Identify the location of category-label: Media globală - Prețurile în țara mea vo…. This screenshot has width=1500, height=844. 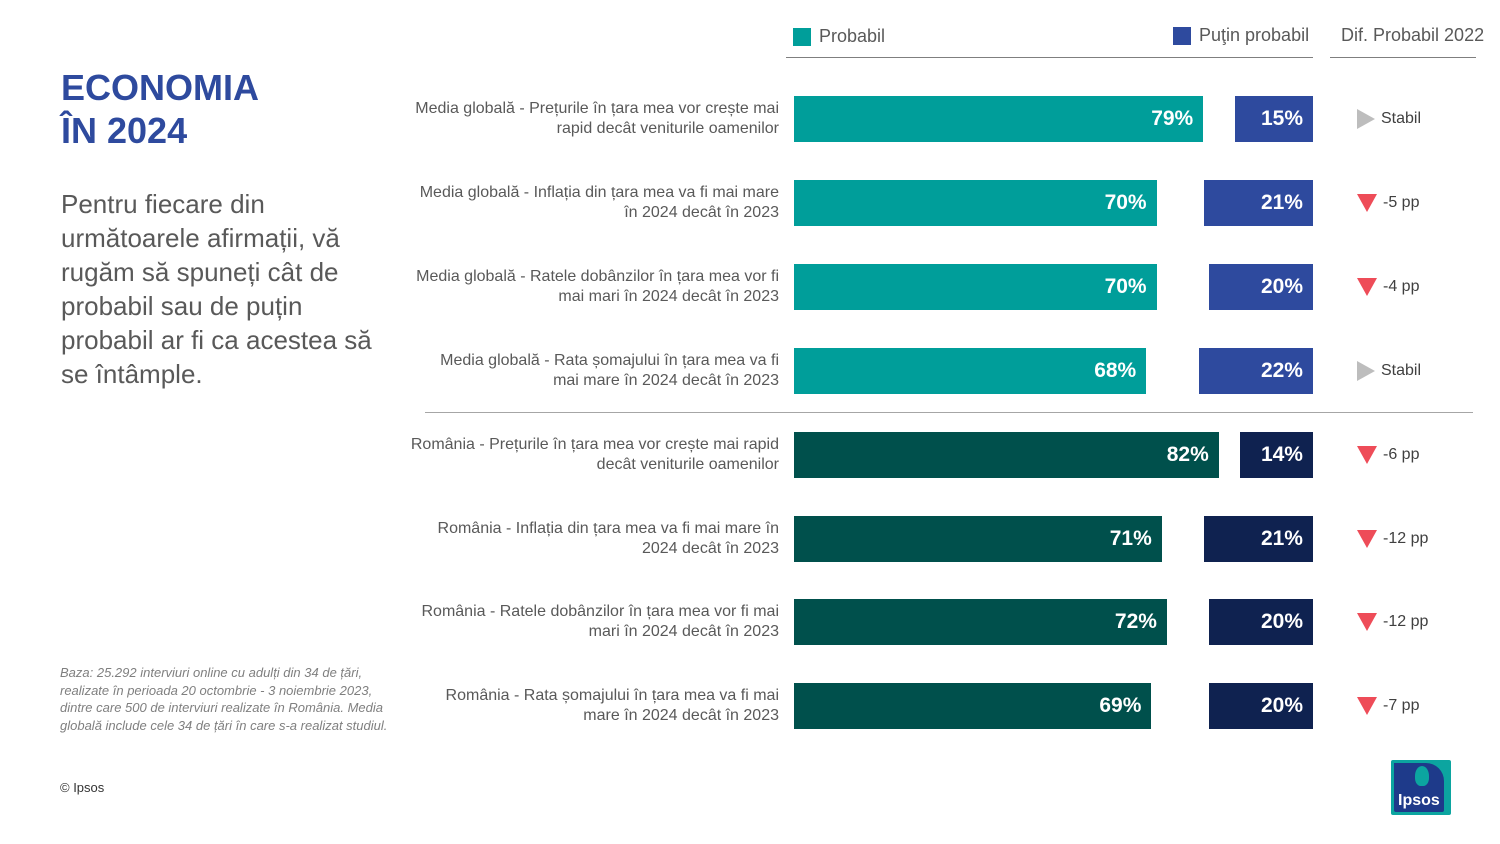
(597, 118).